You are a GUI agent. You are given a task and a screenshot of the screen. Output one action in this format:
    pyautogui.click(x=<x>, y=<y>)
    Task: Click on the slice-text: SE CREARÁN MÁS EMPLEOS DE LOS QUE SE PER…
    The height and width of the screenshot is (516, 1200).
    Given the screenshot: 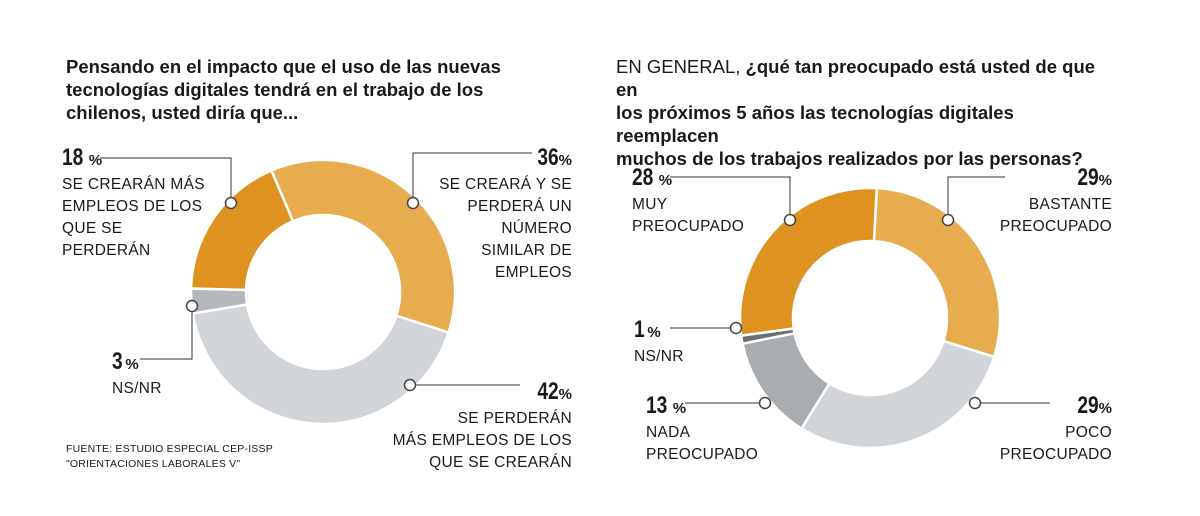 What is the action you would take?
    pyautogui.click(x=133, y=217)
    